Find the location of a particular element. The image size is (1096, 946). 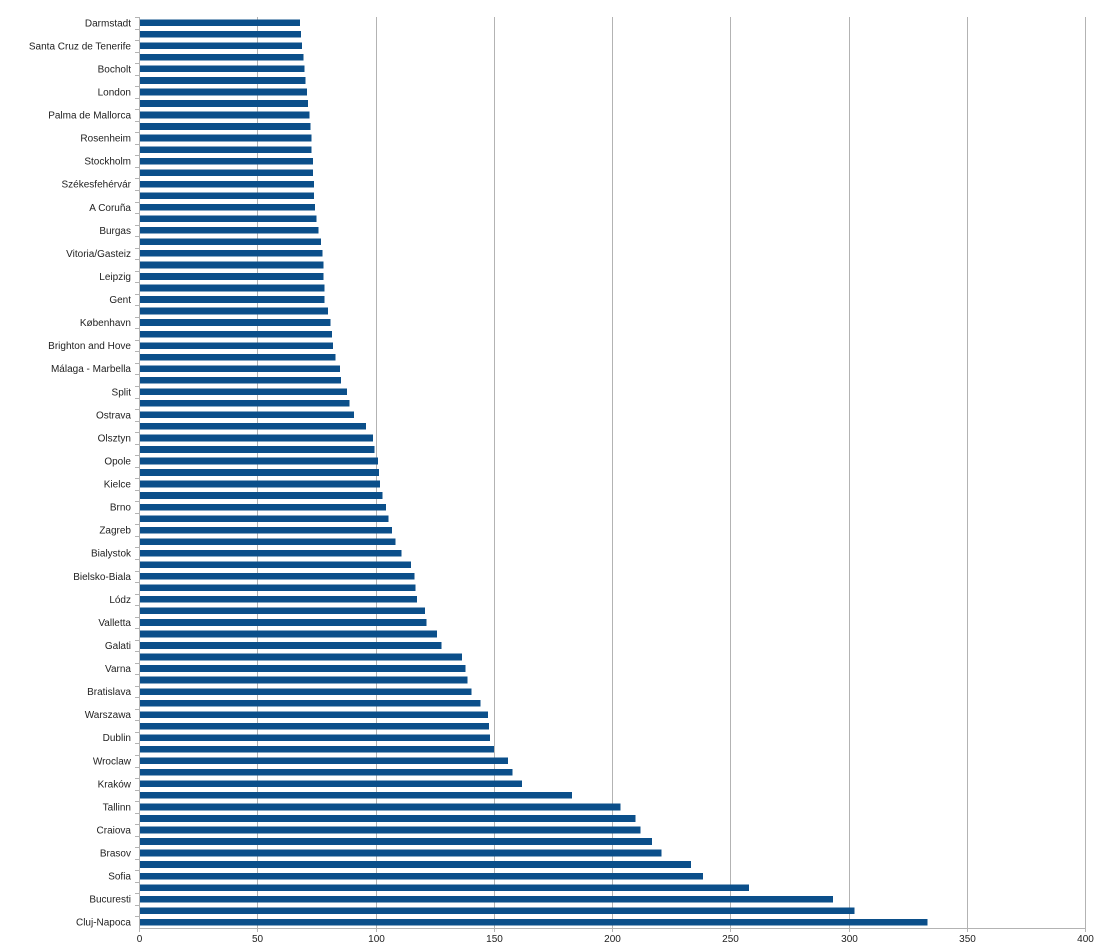

category-label: Zagreb is located at coordinates (115, 531).